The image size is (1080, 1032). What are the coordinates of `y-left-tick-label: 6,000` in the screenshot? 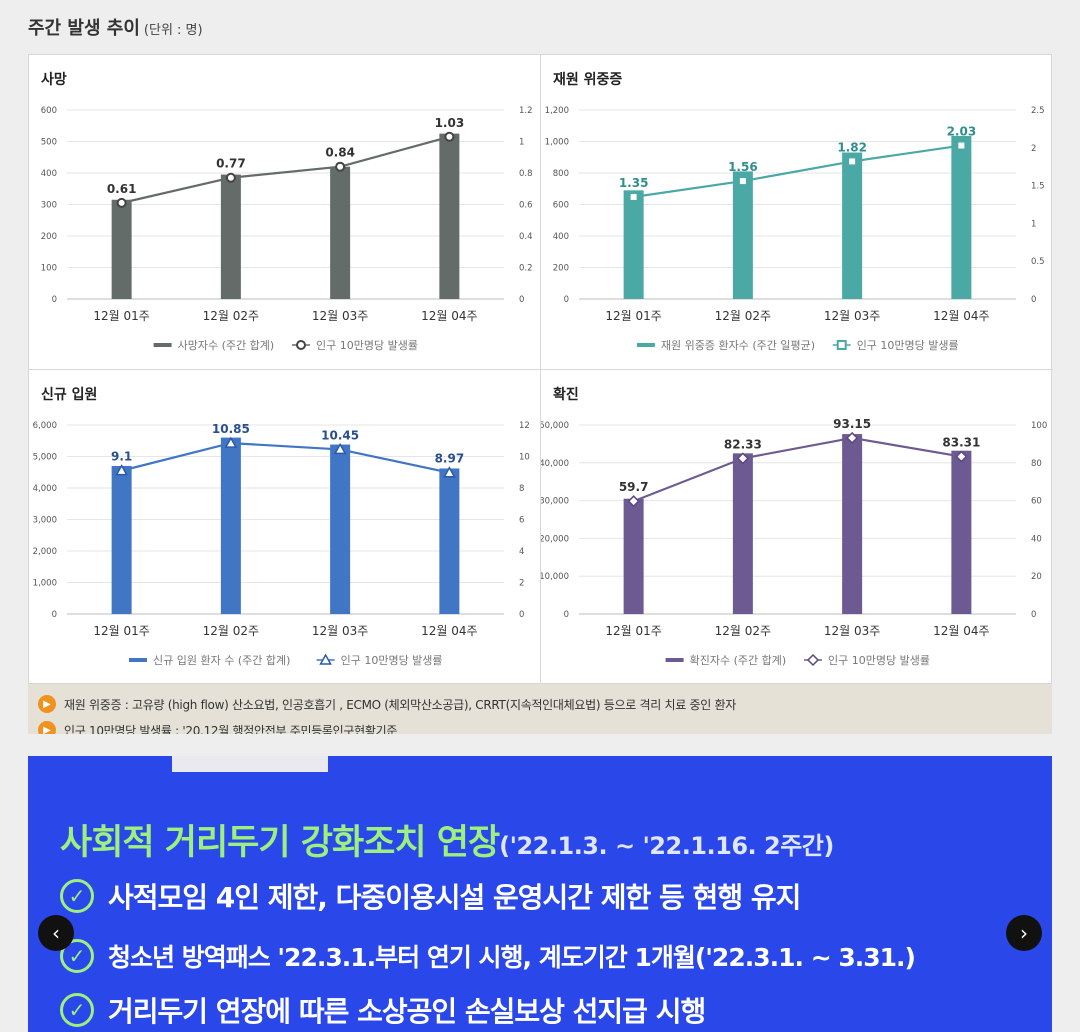 It's located at (45, 426).